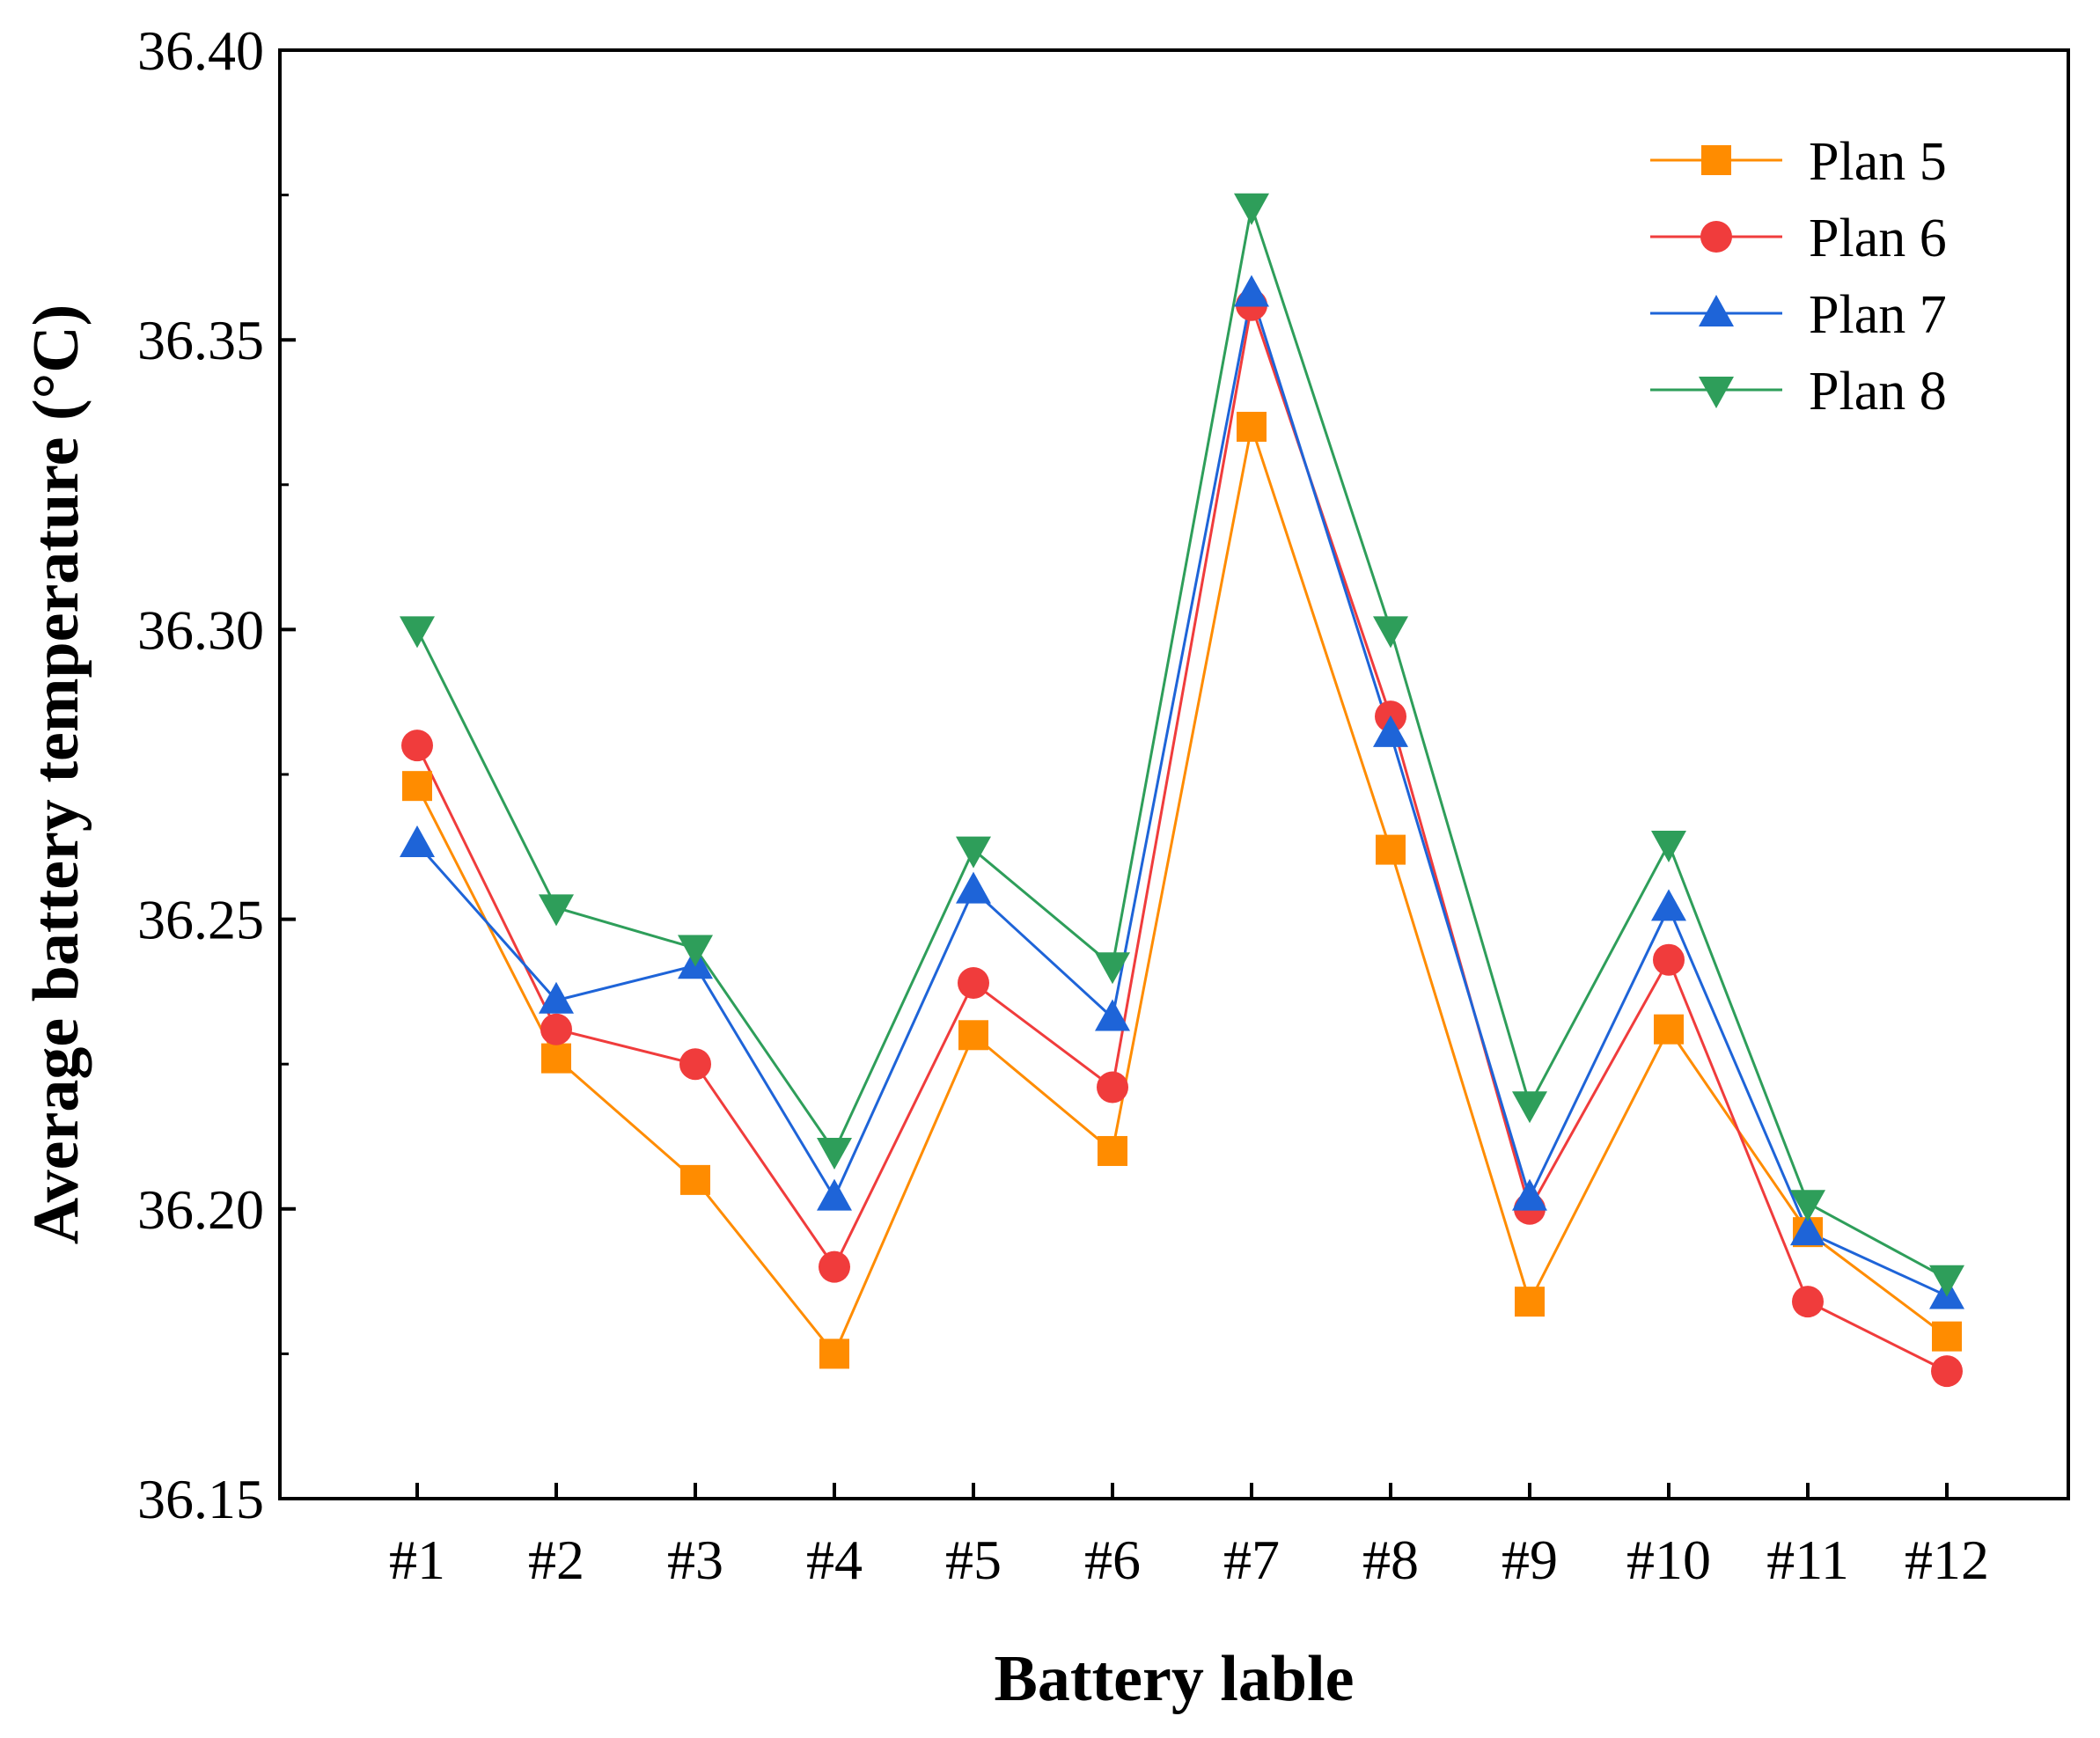 This screenshot has width=2100, height=1738. Describe the element at coordinates (974, 1560) in the screenshot. I see `x-tick-label: #5` at that location.